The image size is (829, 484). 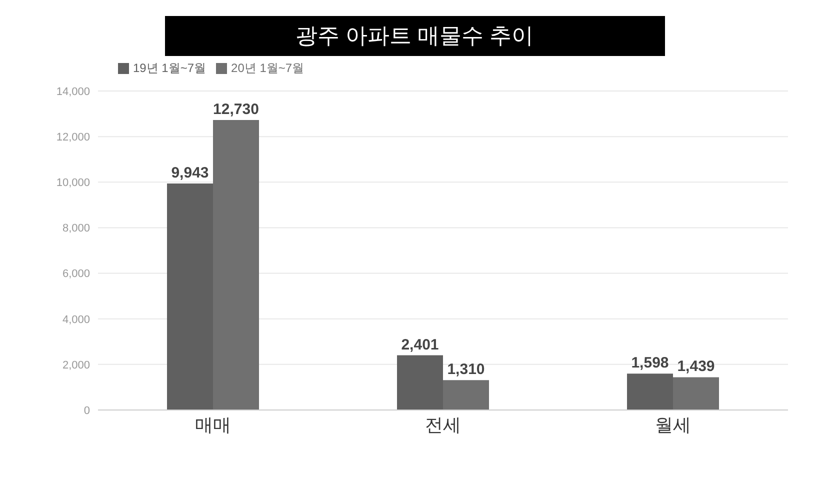 What do you see at coordinates (76, 320) in the screenshot?
I see `y-tick-label: 4,000` at bounding box center [76, 320].